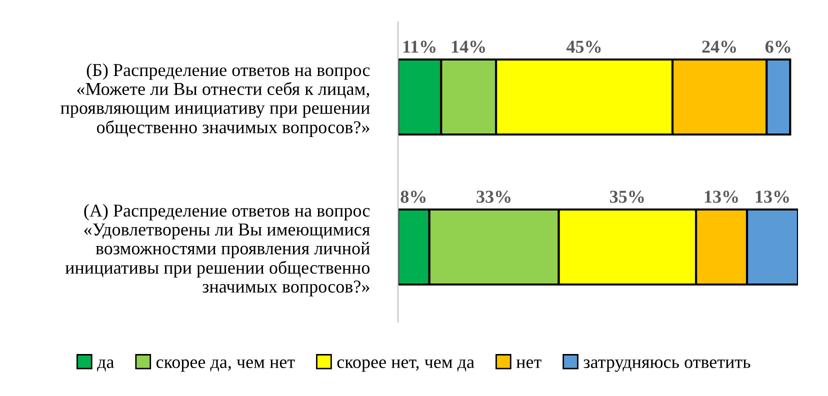 This screenshot has height=396, width=828. Describe the element at coordinates (217, 250) in the screenshot. I see `y-tick-label: (А) Распределение ответов на вопрос «Удовлетворены ли Вы имеющимися возможностями проявления личной инициативы при решении общественно значимых вопросов?»` at that location.